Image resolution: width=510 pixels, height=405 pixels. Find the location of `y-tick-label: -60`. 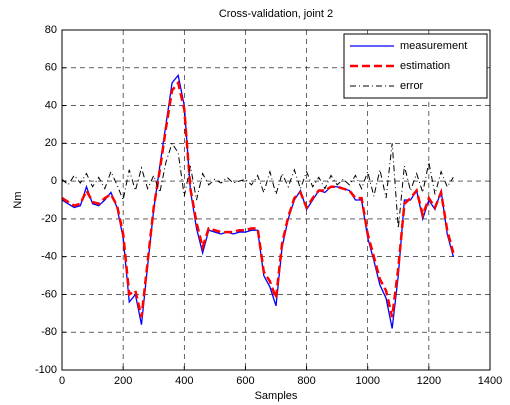

y-tick-label: -60 is located at coordinates (49, 294).